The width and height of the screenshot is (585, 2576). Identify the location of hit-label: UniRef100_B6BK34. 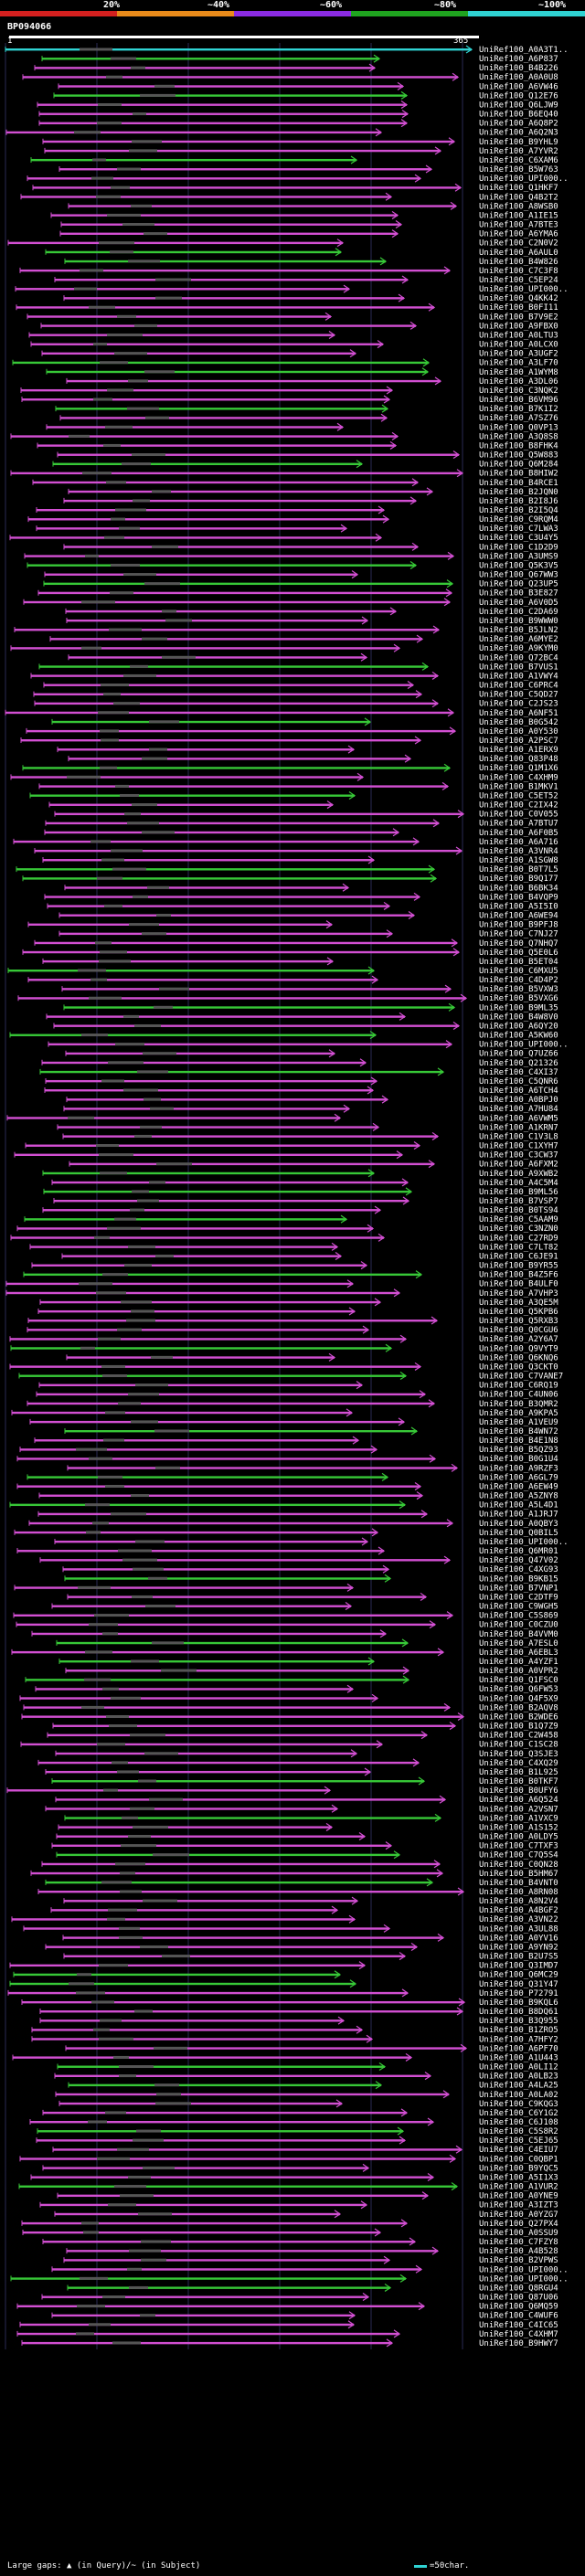
(518, 888).